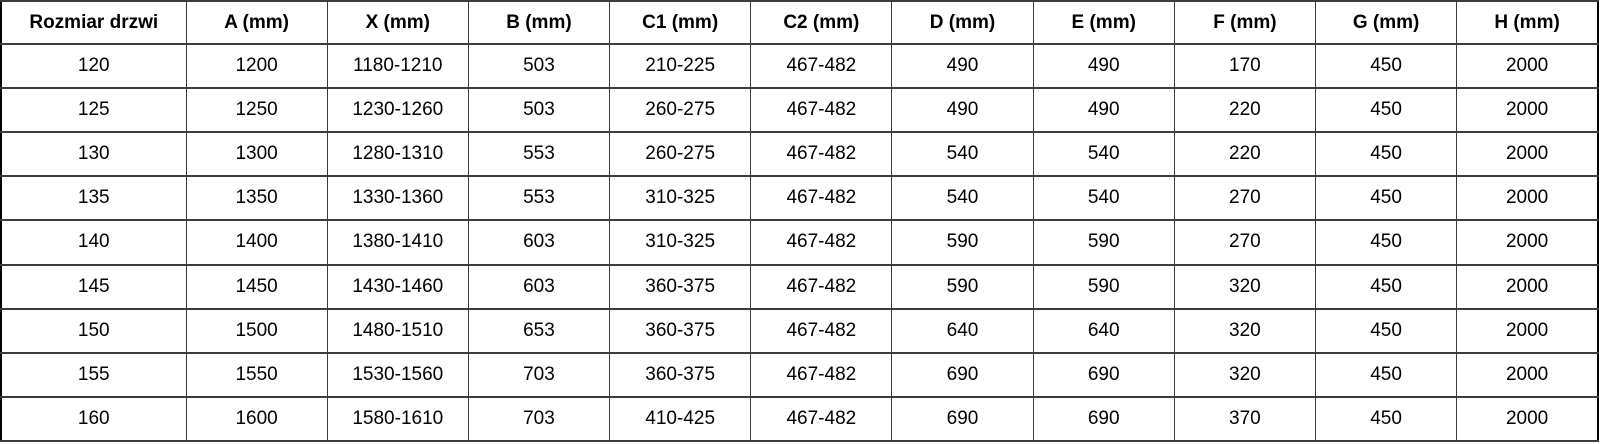  What do you see at coordinates (256, 374) in the screenshot?
I see `table-cell: 1550` at bounding box center [256, 374].